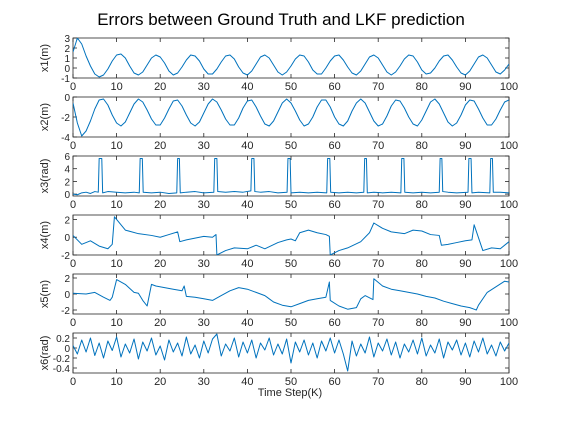  I want to click on y-tick-label-x1: 1, so click(67, 59).